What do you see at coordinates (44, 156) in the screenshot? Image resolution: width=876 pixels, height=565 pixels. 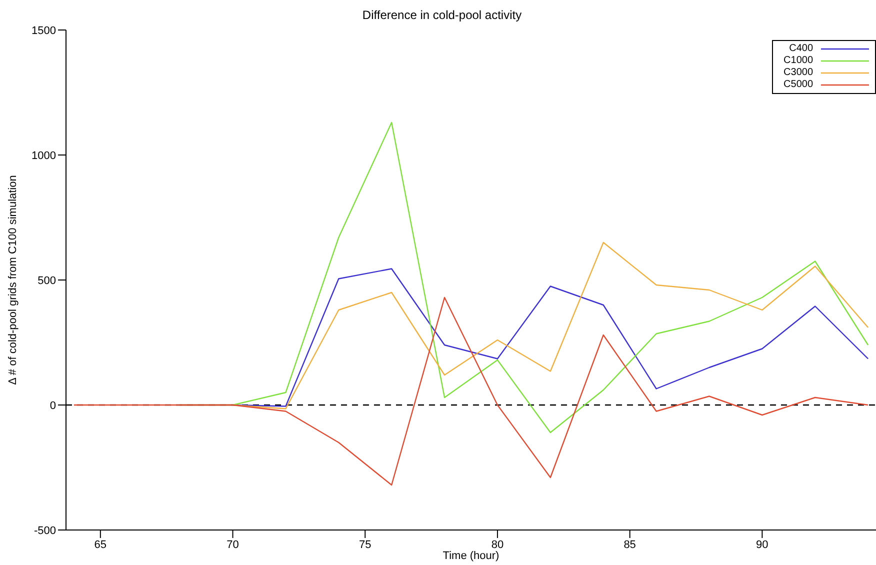 I see `y-tick-label: 1000` at bounding box center [44, 156].